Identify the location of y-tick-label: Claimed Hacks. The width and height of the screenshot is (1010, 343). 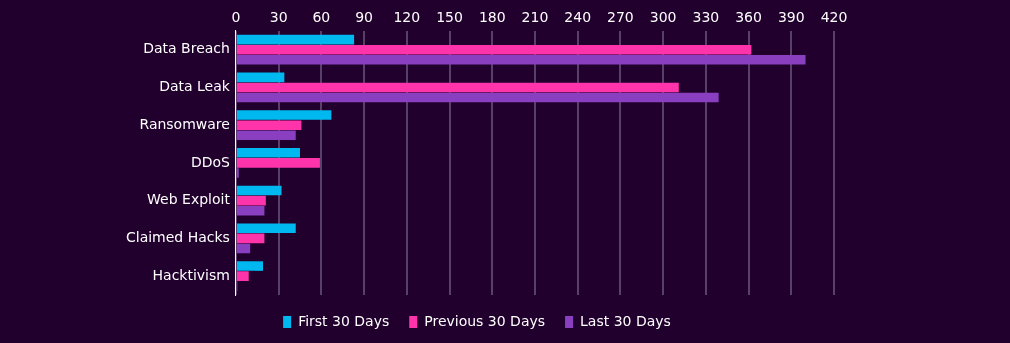
(177, 237).